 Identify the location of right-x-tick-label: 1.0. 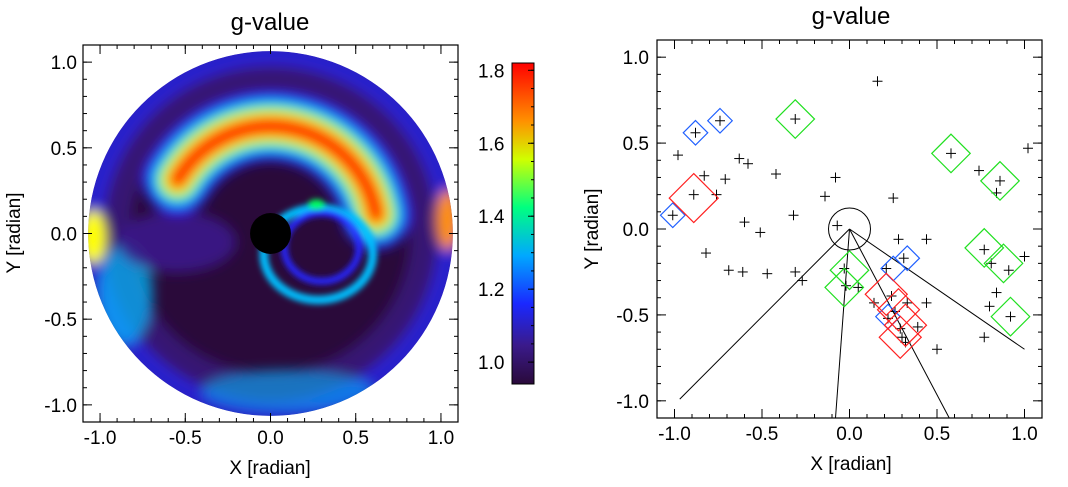
(1024, 434).